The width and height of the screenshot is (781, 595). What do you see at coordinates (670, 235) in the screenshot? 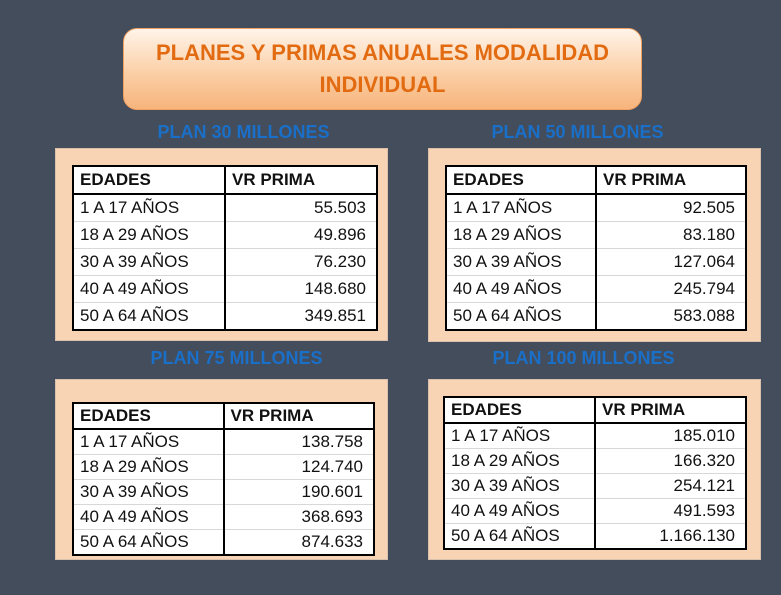
I see `premium-value: 83.180` at bounding box center [670, 235].